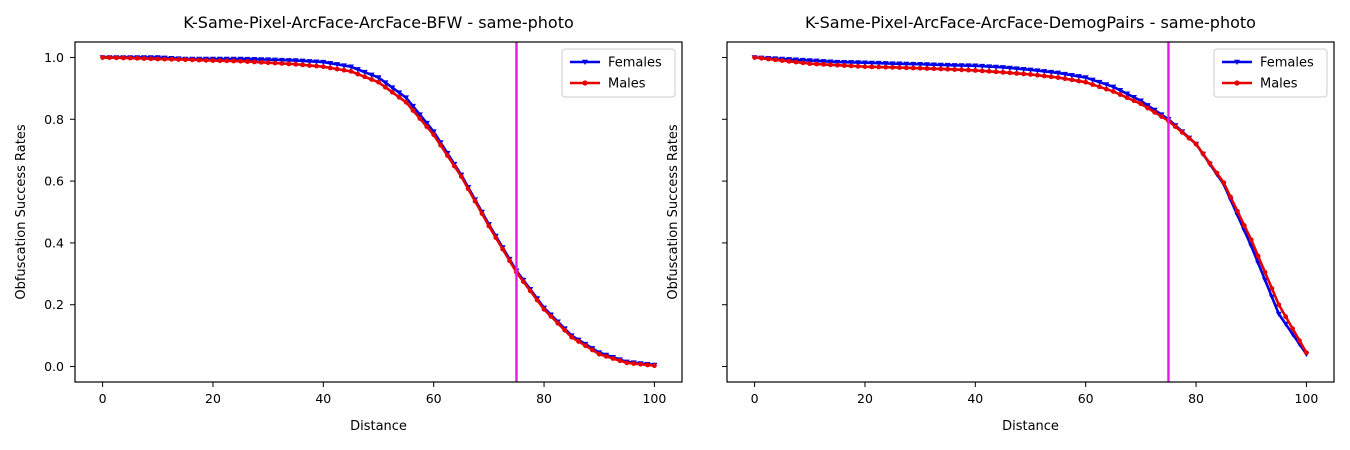 This screenshot has height=450, width=1350. What do you see at coordinates (54, 366) in the screenshot?
I see `y-tick-label: 0.0` at bounding box center [54, 366].